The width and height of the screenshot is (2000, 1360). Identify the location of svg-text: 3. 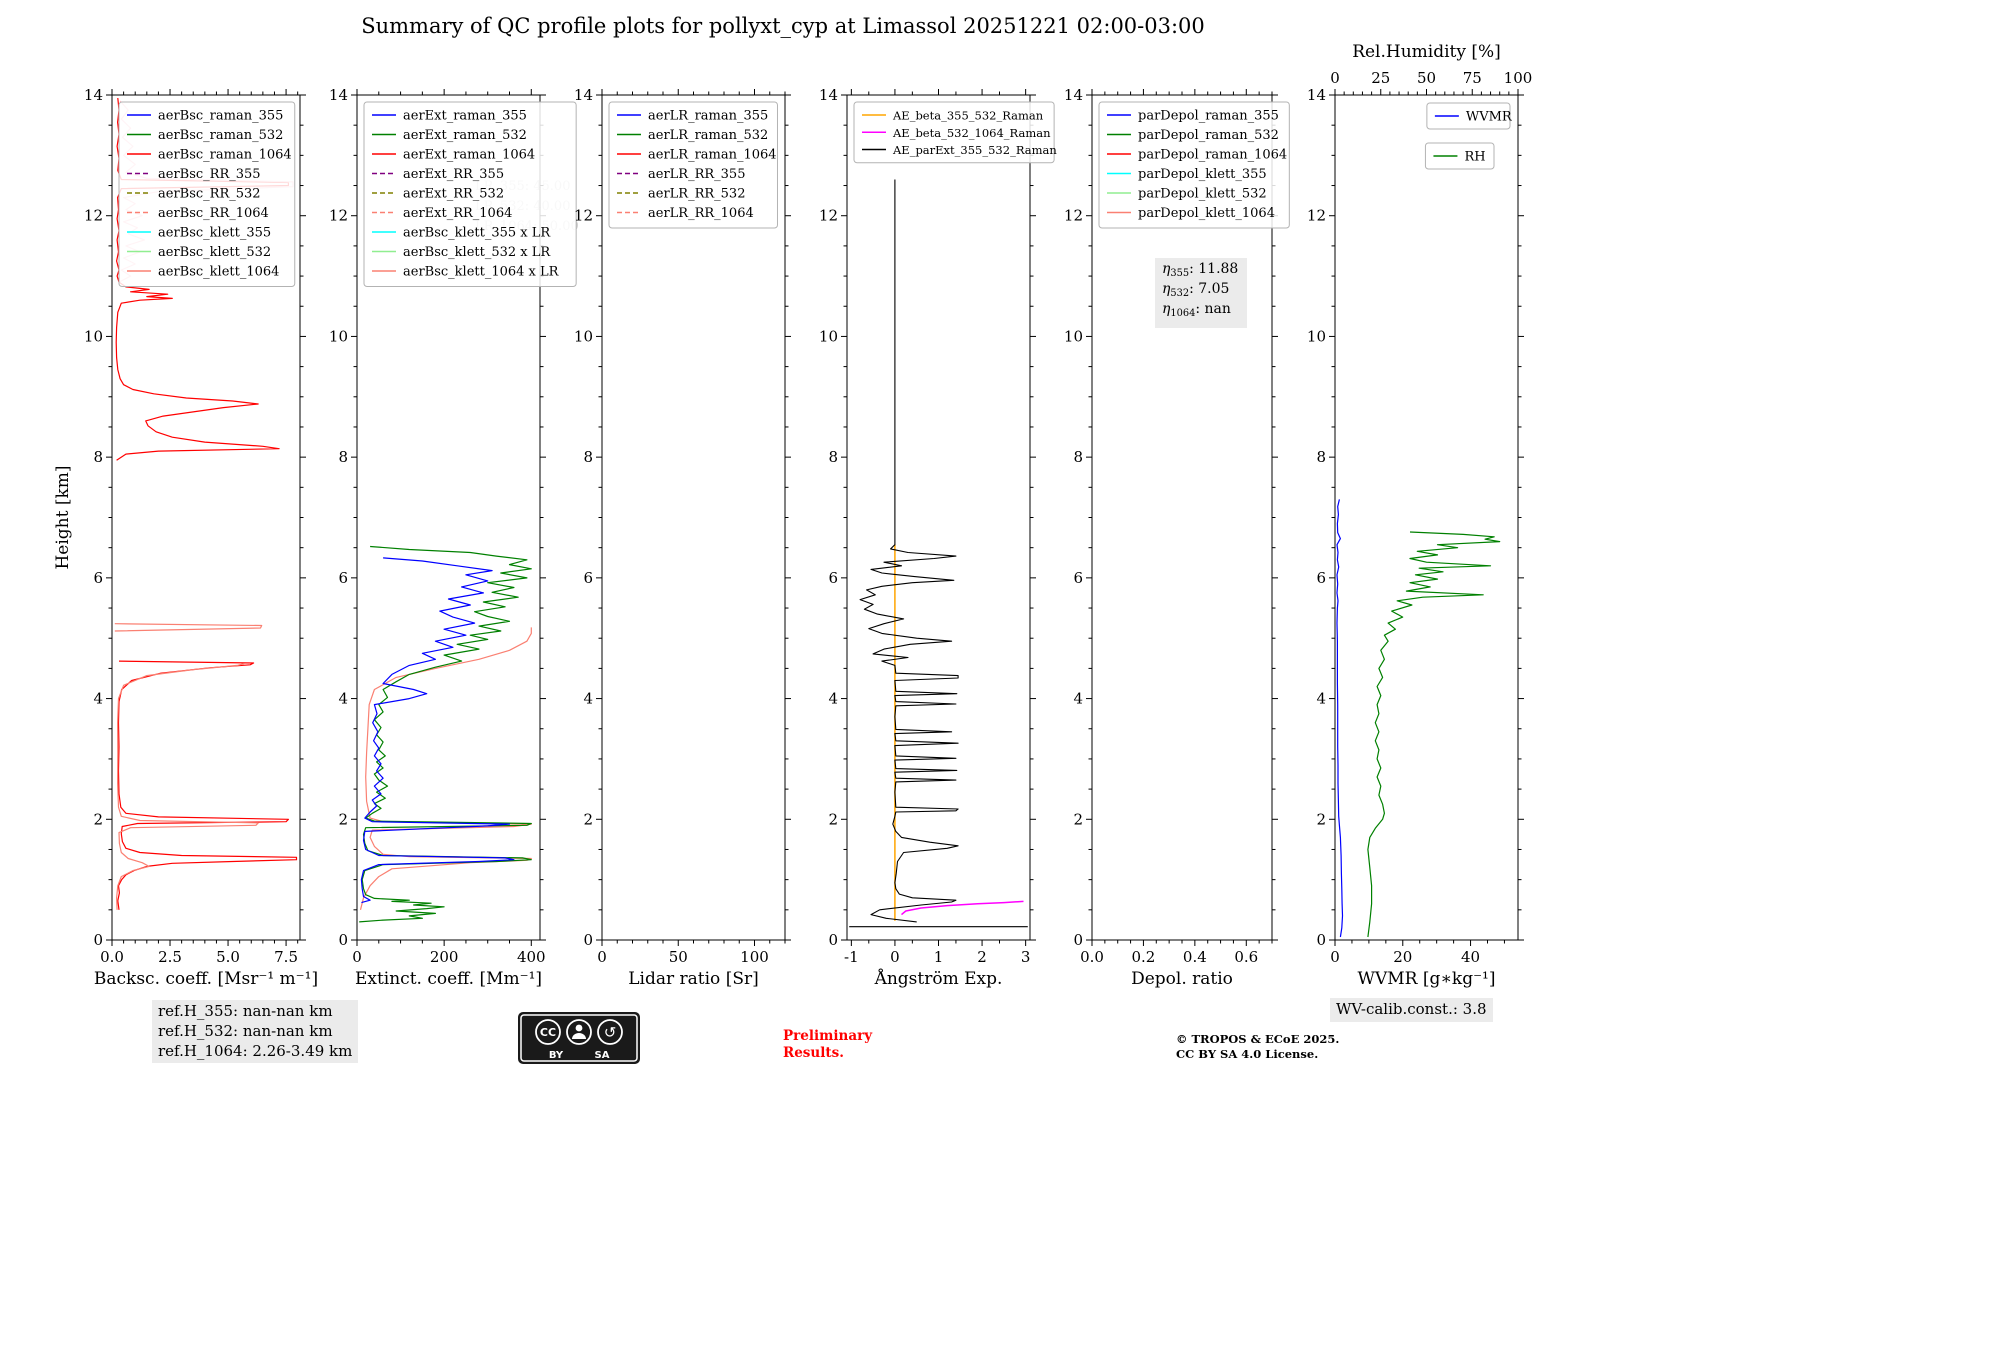
(1026, 957).